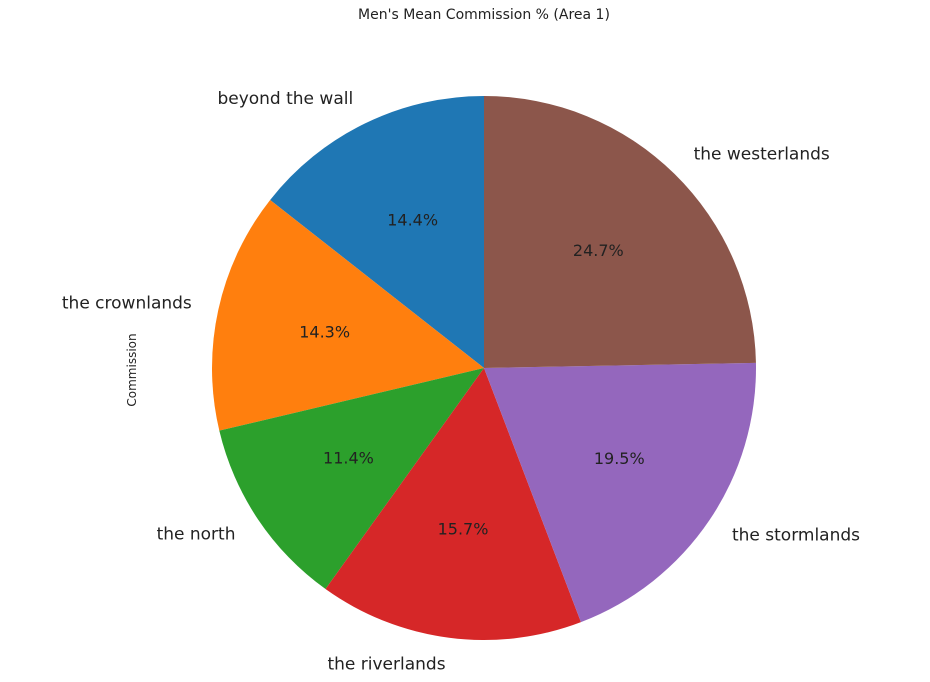 Image resolution: width=930 pixels, height=682 pixels. What do you see at coordinates (620, 232) in the screenshot?
I see `pie-slice-the-westerlands` at bounding box center [620, 232].